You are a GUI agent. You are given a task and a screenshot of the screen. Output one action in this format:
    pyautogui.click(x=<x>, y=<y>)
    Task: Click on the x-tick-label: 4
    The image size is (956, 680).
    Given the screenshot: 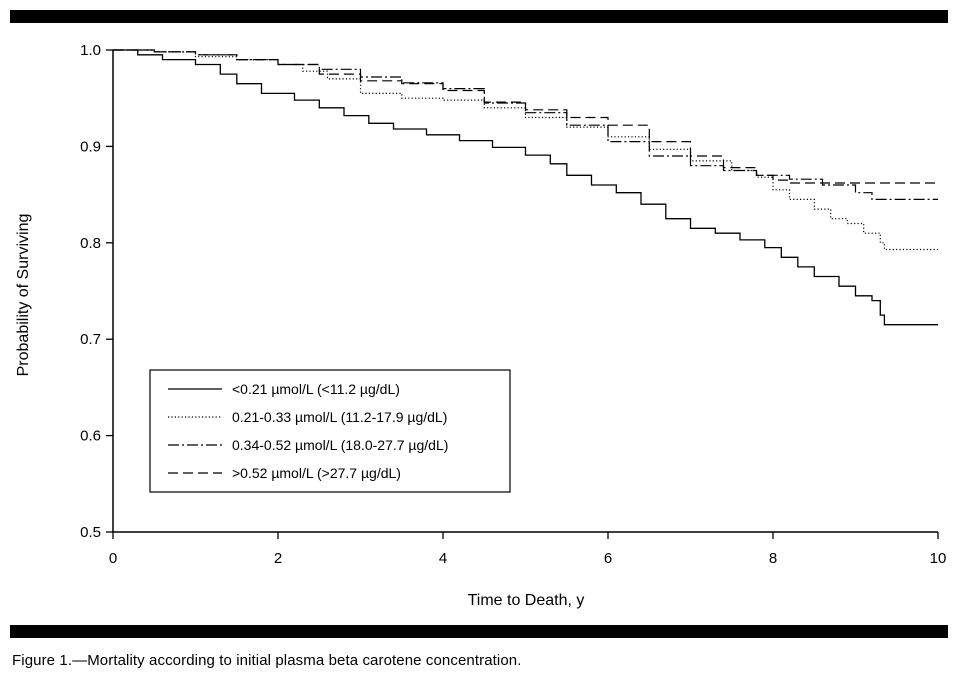 What is the action you would take?
    pyautogui.click(x=443, y=558)
    